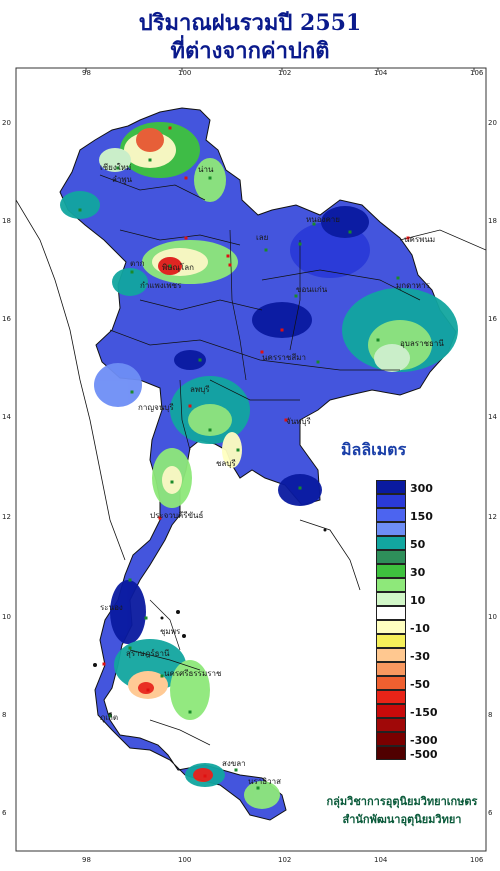 The width and height of the screenshot is (500, 871). I want to click on place-label: สุราษฎร์ธานี, so click(148, 653).